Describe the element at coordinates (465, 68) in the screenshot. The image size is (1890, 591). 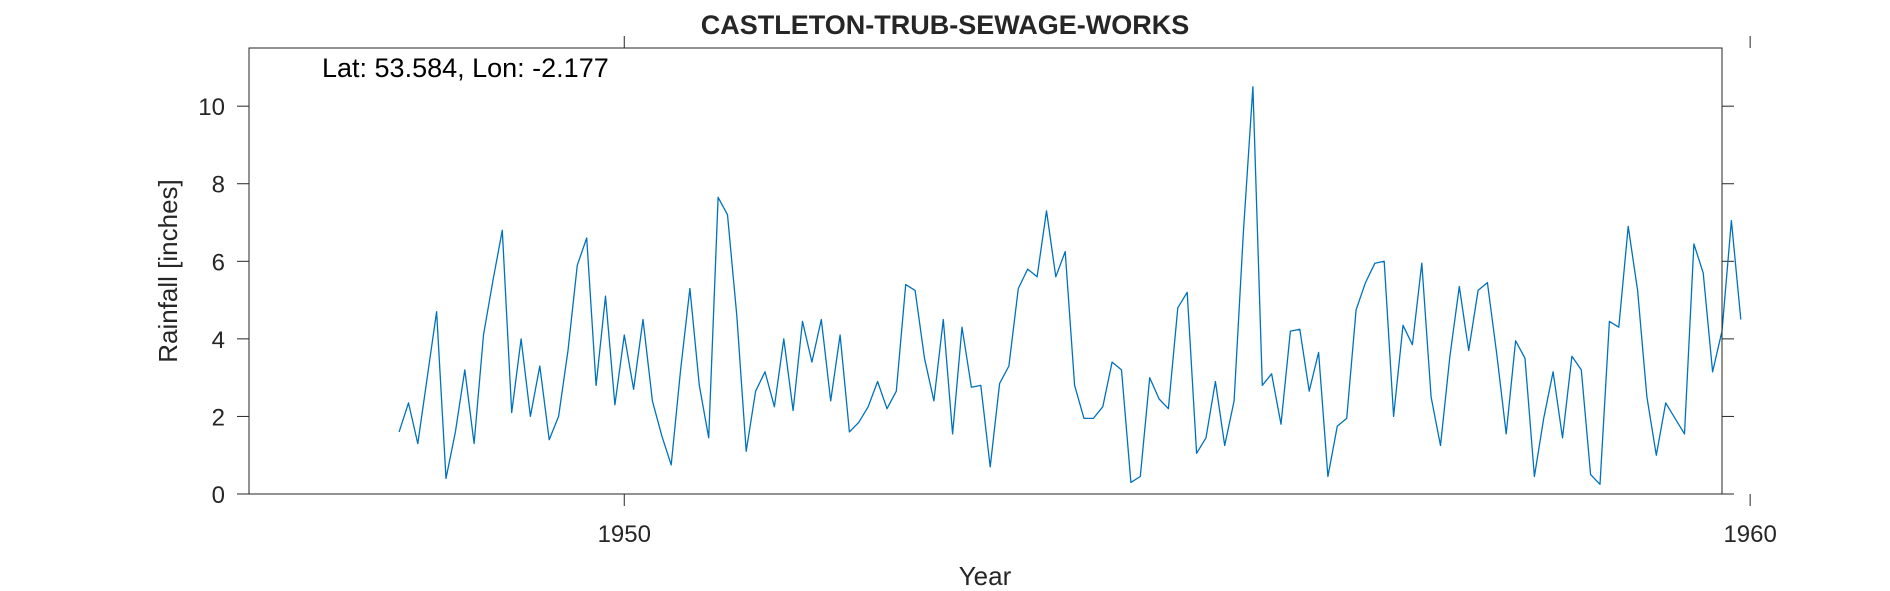
I see `location-annotation: Lat: 53.584, Lon: -2.177` at that location.